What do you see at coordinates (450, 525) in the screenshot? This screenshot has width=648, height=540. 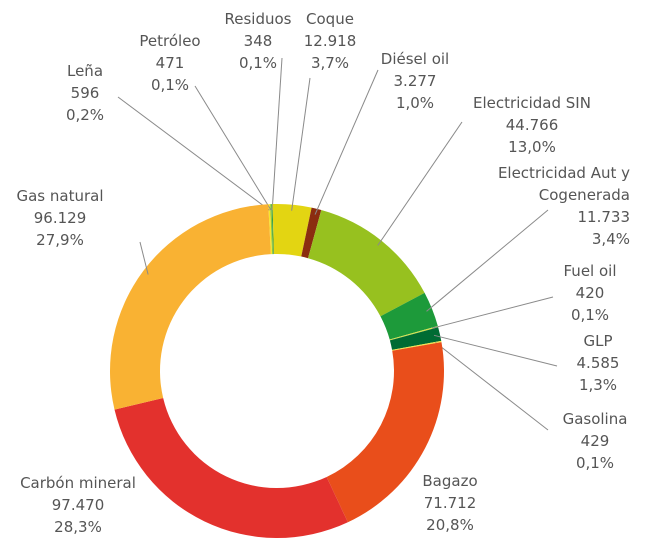 I see `label-percent: 20,8%` at bounding box center [450, 525].